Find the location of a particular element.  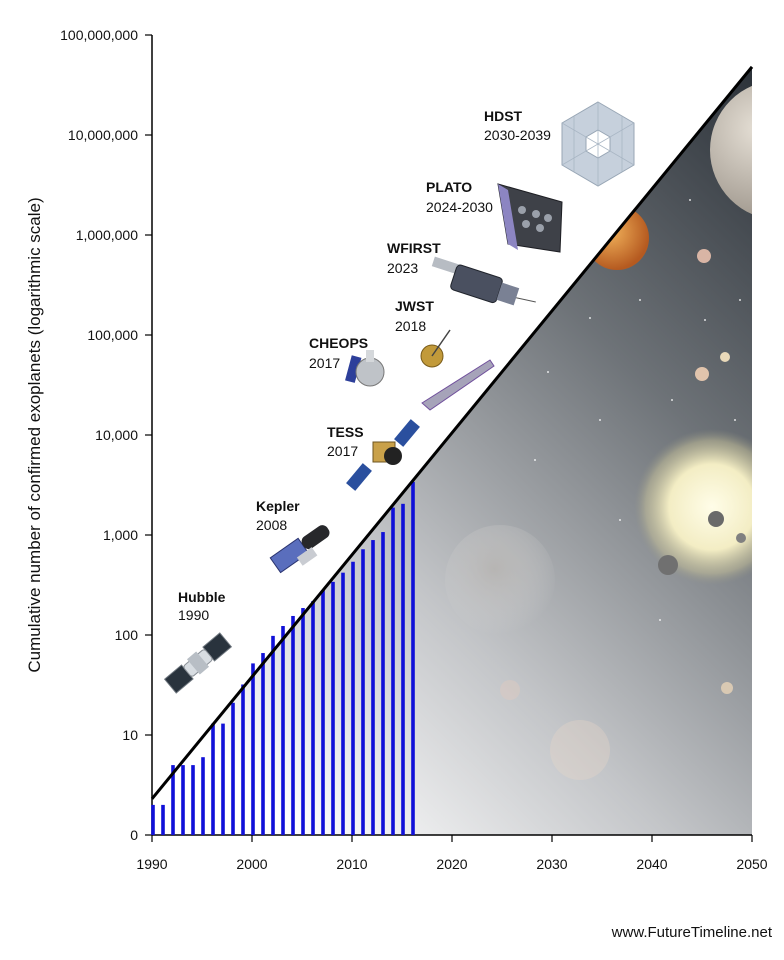

mission-kepler-name: Kepler is located at coordinates (278, 506).